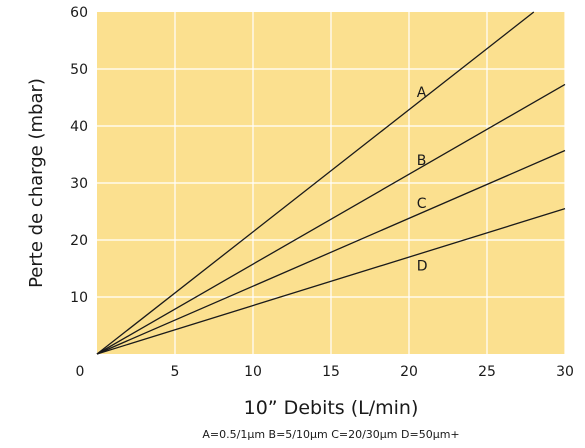 Image resolution: width=585 pixels, height=448 pixels. Describe the element at coordinates (253, 372) in the screenshot. I see `x-tick-label: 10` at that location.